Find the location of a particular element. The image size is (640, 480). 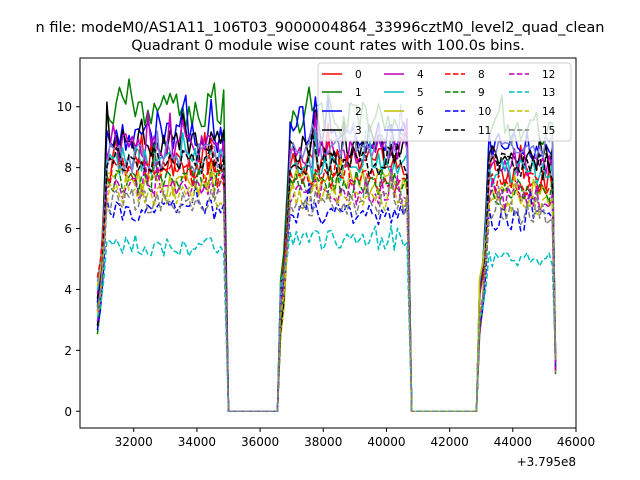

x-axis: 32000 34000 36000 38000 40000 42000 44000 46000 is located at coordinates (355, 438).